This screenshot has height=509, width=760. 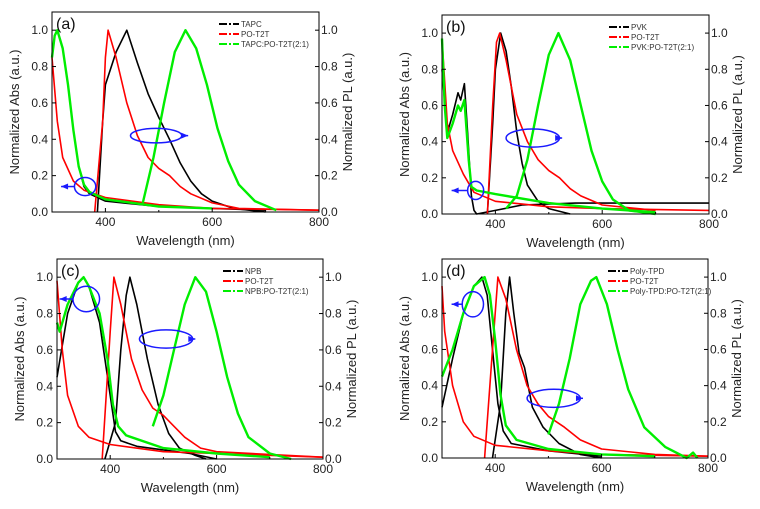 I want to click on legend-label: Poly-TPD:PO-T2T(2:1), so click(x=671, y=291).